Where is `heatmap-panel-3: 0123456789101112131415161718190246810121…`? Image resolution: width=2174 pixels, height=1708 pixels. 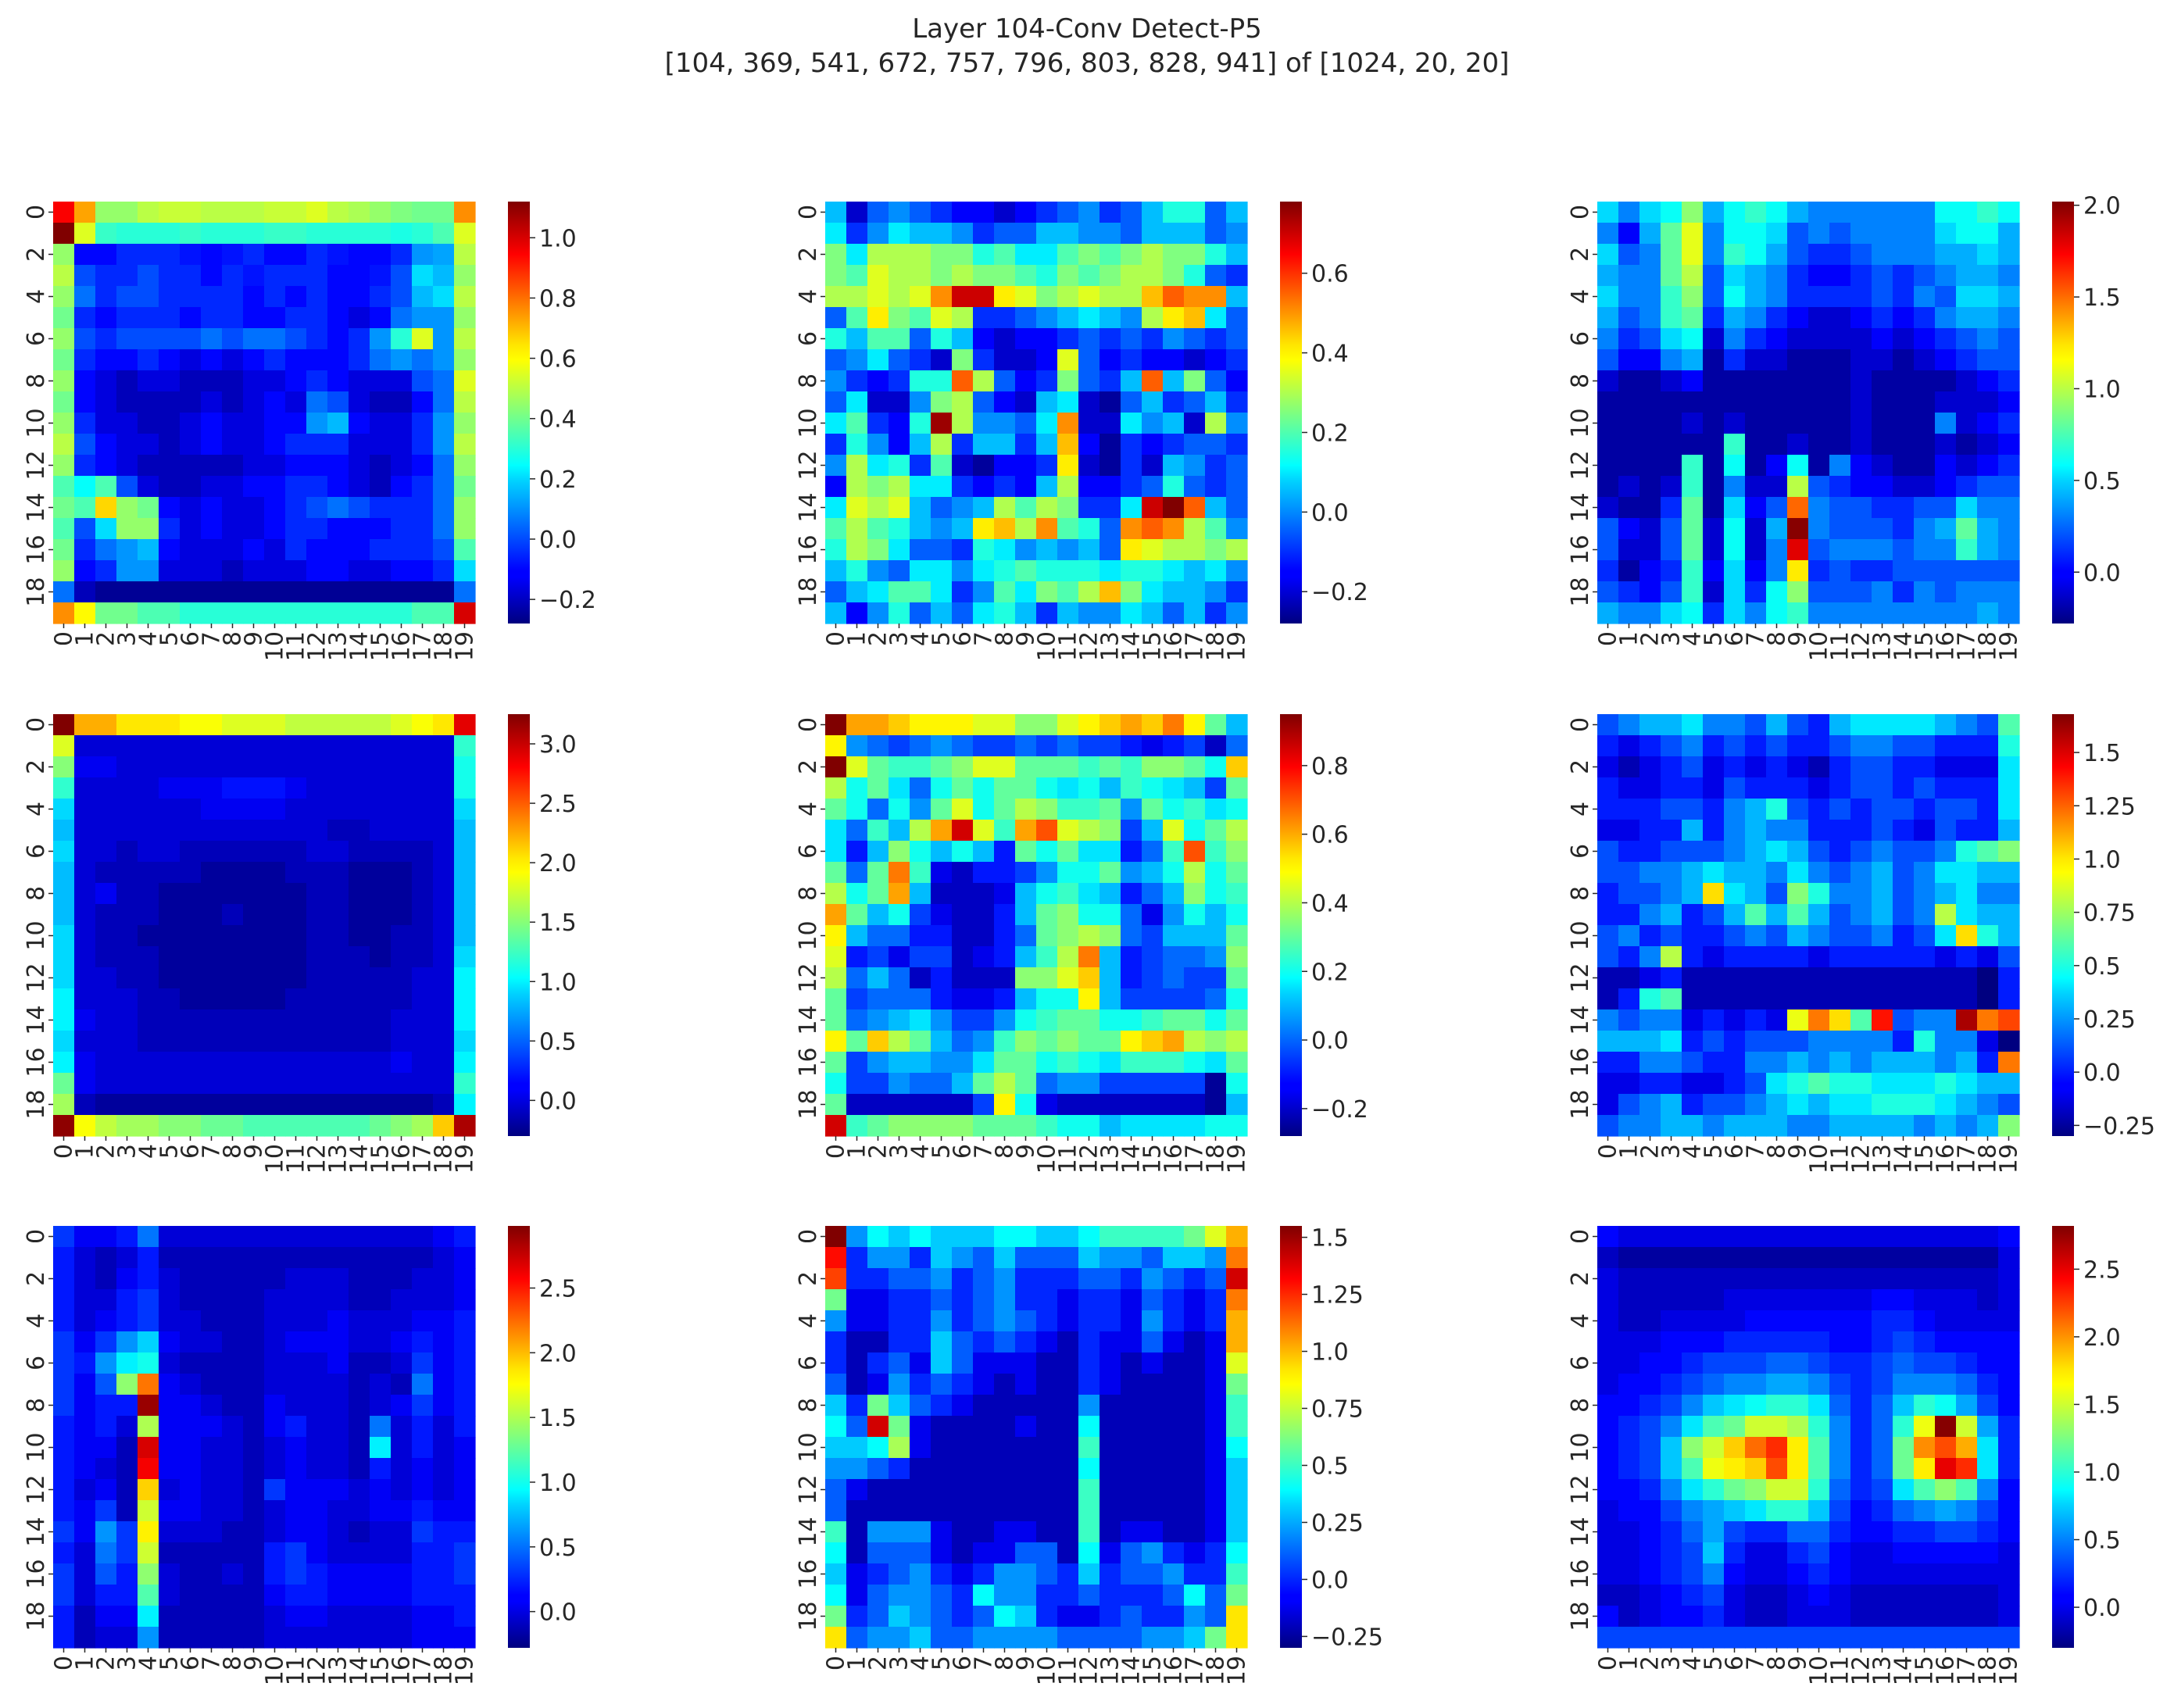 heatmap-panel-3: 0123456789101112131415161718190246810121… is located at coordinates (300, 944).